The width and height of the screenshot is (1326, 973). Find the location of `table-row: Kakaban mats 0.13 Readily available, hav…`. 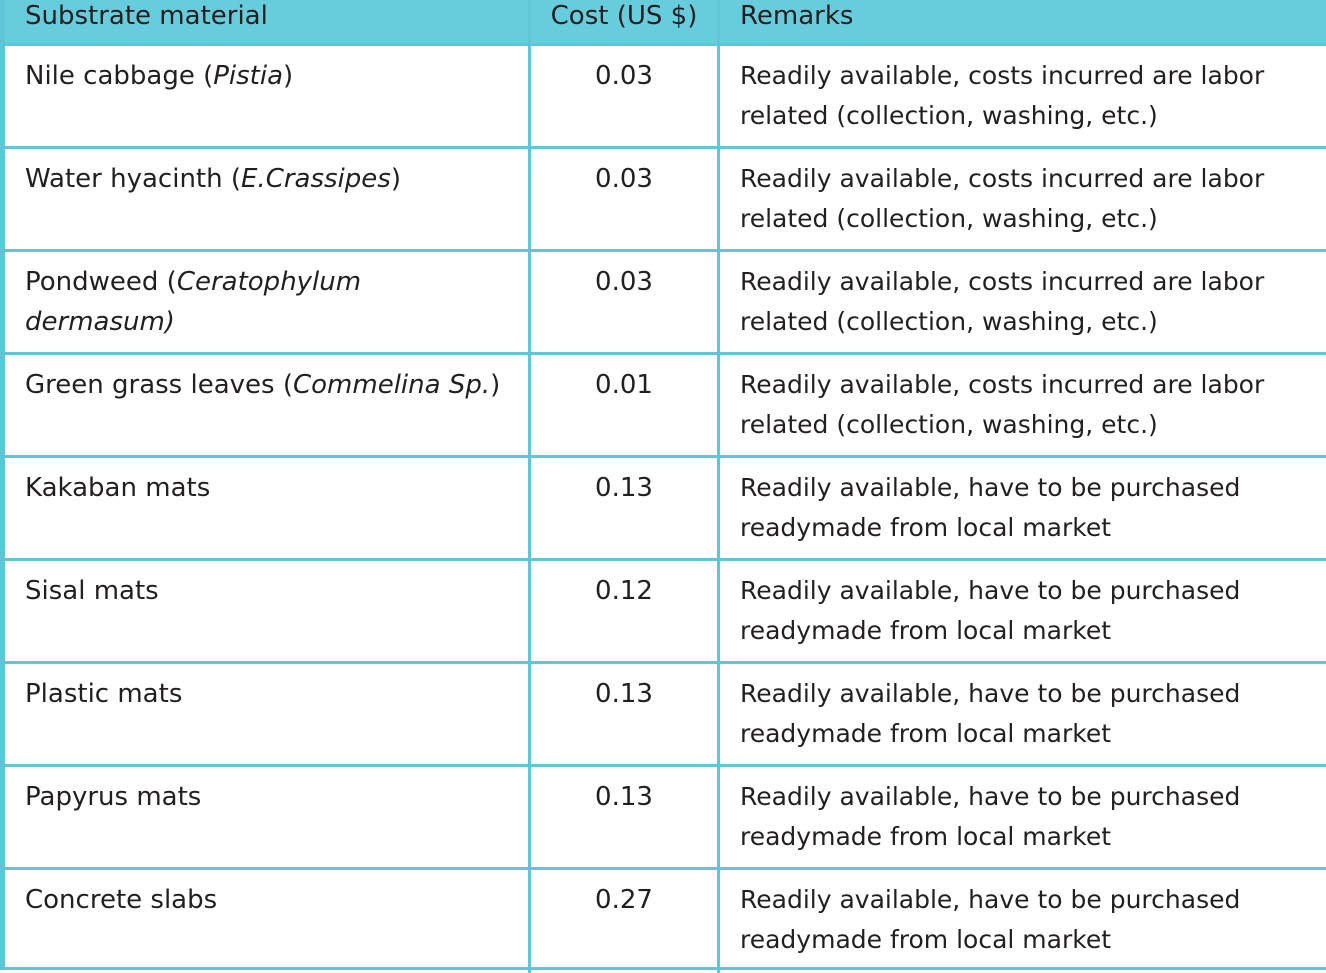

table-row: Kakaban mats 0.13 Readily available, hav… is located at coordinates (665, 509).